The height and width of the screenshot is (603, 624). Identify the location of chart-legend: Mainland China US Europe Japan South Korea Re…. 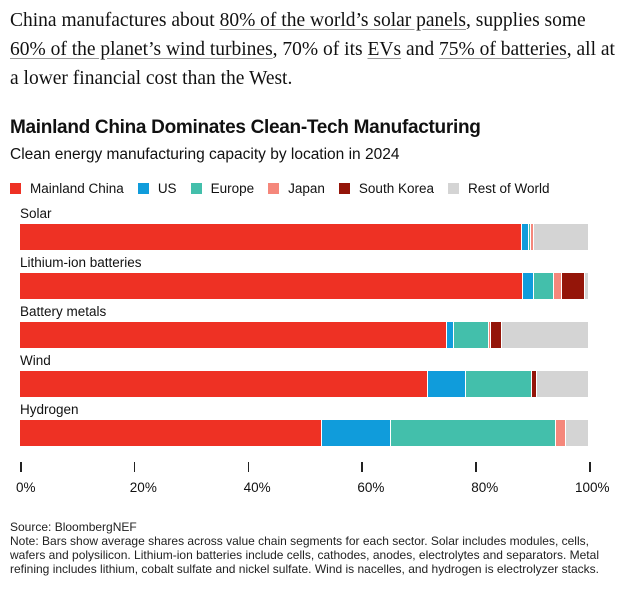
(287, 188).